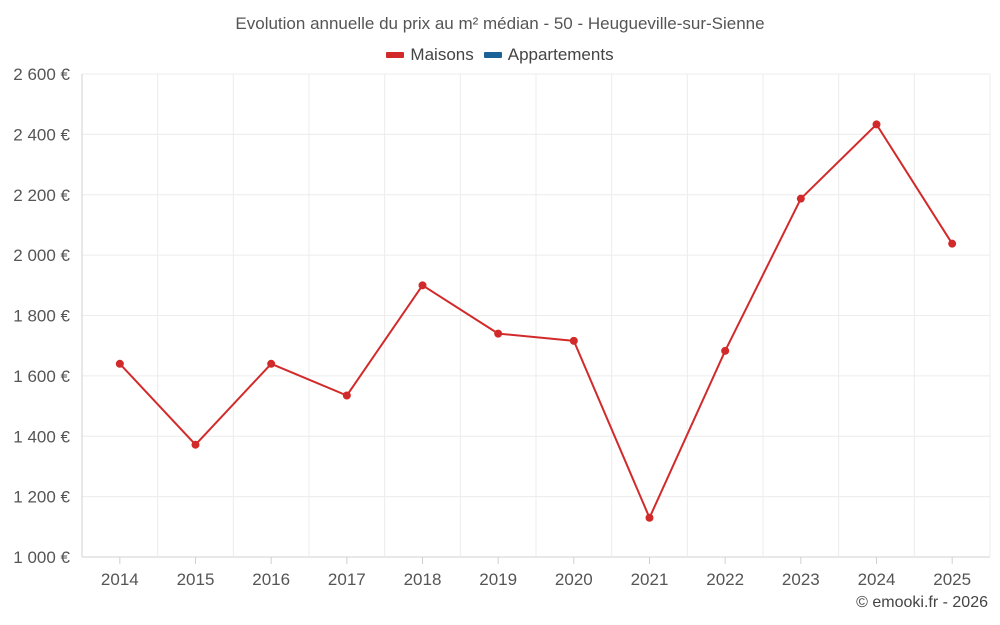 The width and height of the screenshot is (1000, 625). I want to click on legend-label-maisons: Maisons, so click(442, 54).